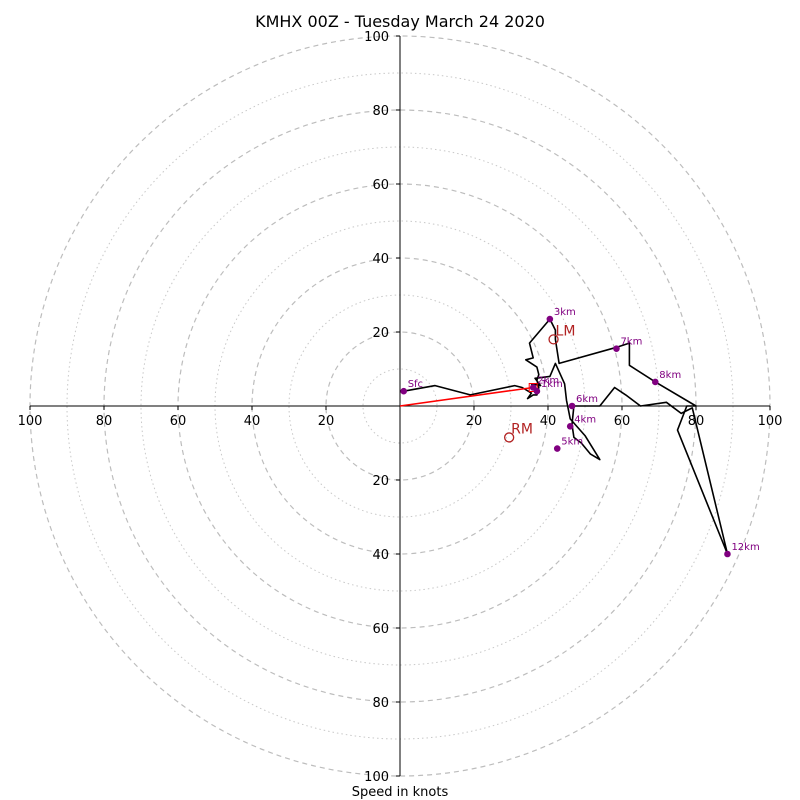 This screenshot has width=800, height=800. What do you see at coordinates (572, 406) in the screenshot?
I see `height-marker-6km` at bounding box center [572, 406].